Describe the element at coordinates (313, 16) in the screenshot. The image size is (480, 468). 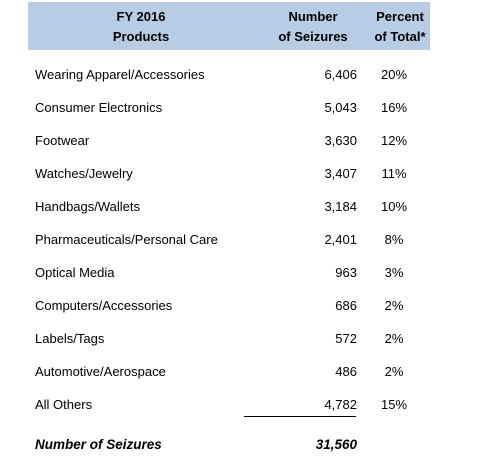
I see `header-number-line1: Number` at that location.